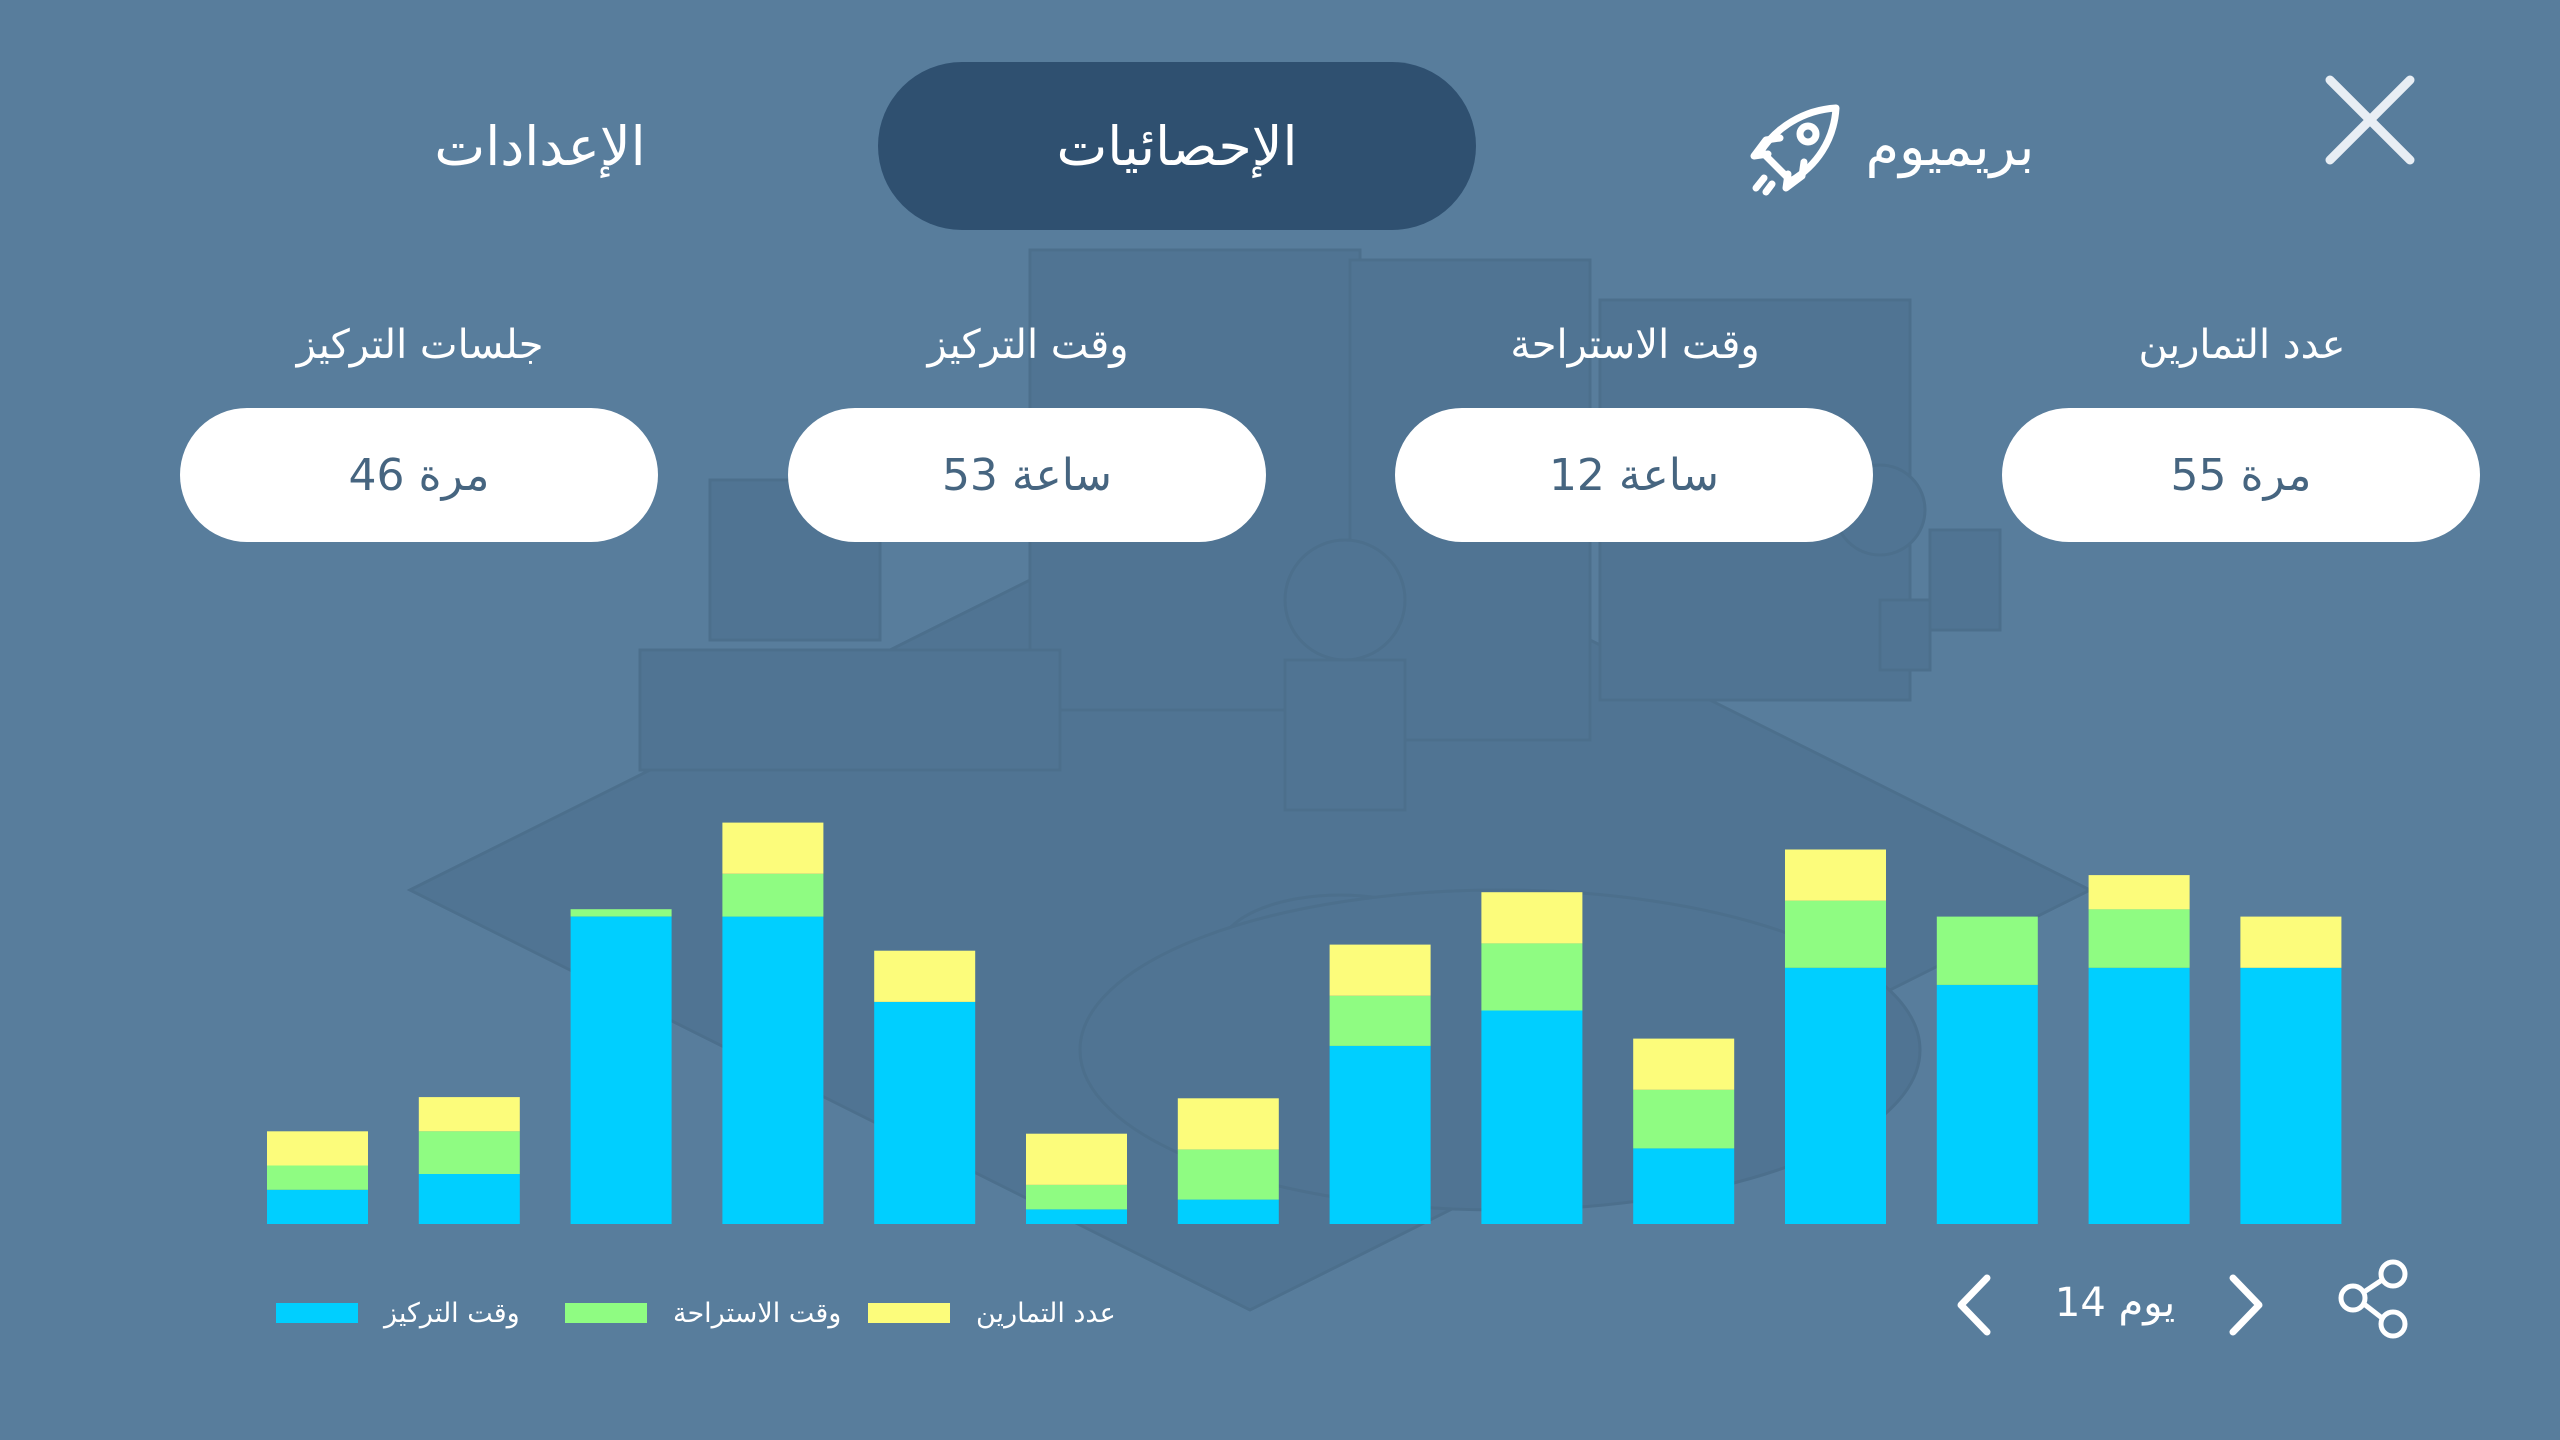 Image resolution: width=2560 pixels, height=1440 pixels. What do you see at coordinates (1635, 345) in the screenshot?
I see `stat-label-rest-time: وقت الاستراحة` at bounding box center [1635, 345].